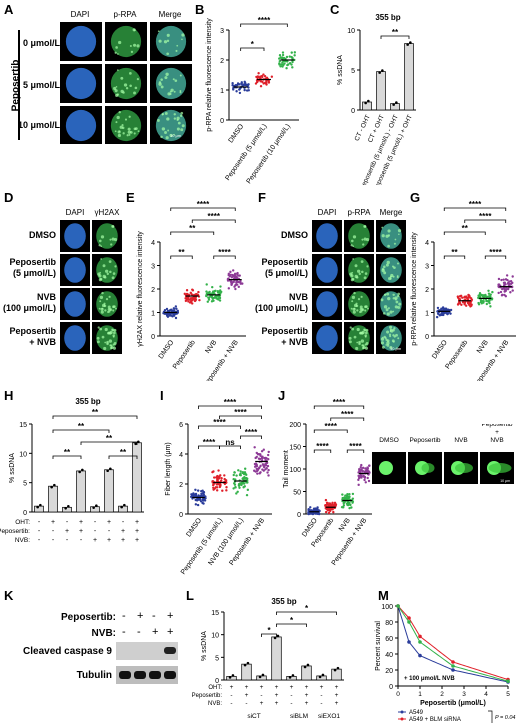  What do you see at coordinates (291, 703) in the screenshot?
I see `chartL-sign-2-4: -` at bounding box center [291, 703].